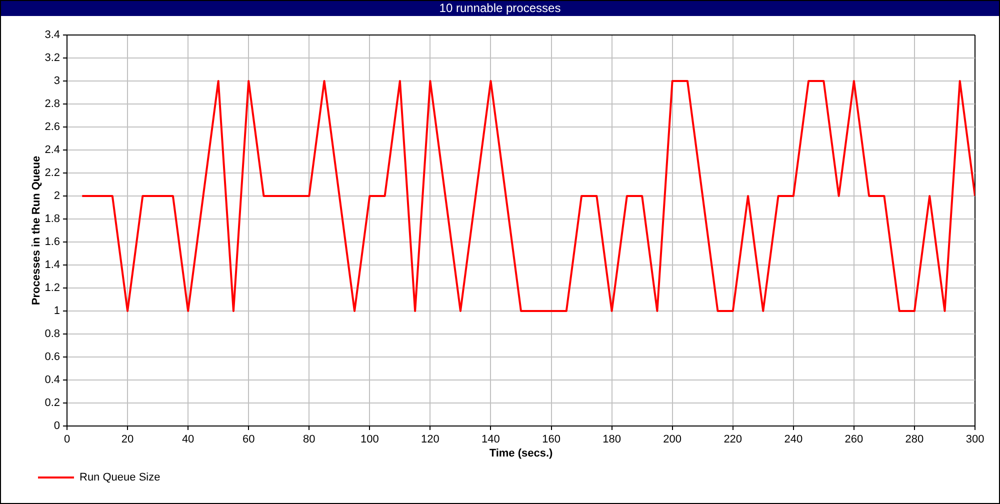 Image resolution: width=1000 pixels, height=504 pixels. What do you see at coordinates (52, 150) in the screenshot?
I see `y-tick-label: 2.4` at bounding box center [52, 150].